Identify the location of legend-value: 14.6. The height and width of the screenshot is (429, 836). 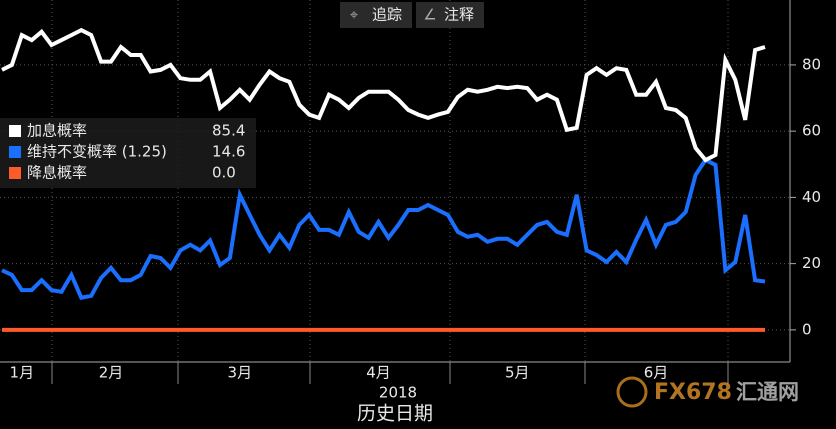
(228, 152).